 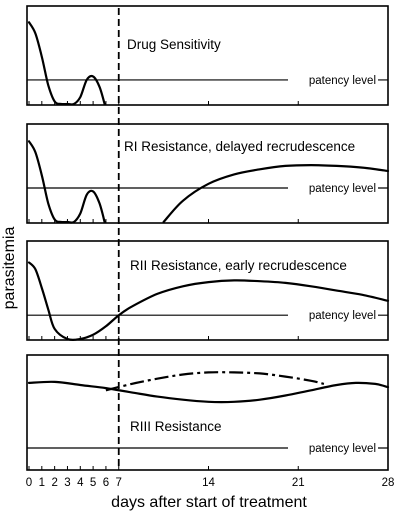 I want to click on x-tick-label: 1, so click(x=42, y=483).